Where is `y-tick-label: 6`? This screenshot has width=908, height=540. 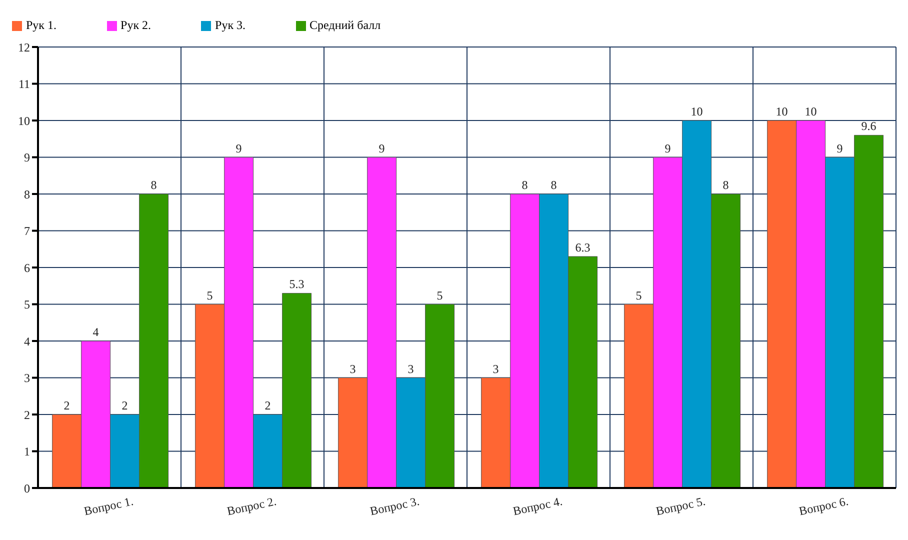
y-tick-label: 6 is located at coordinates (27, 267).